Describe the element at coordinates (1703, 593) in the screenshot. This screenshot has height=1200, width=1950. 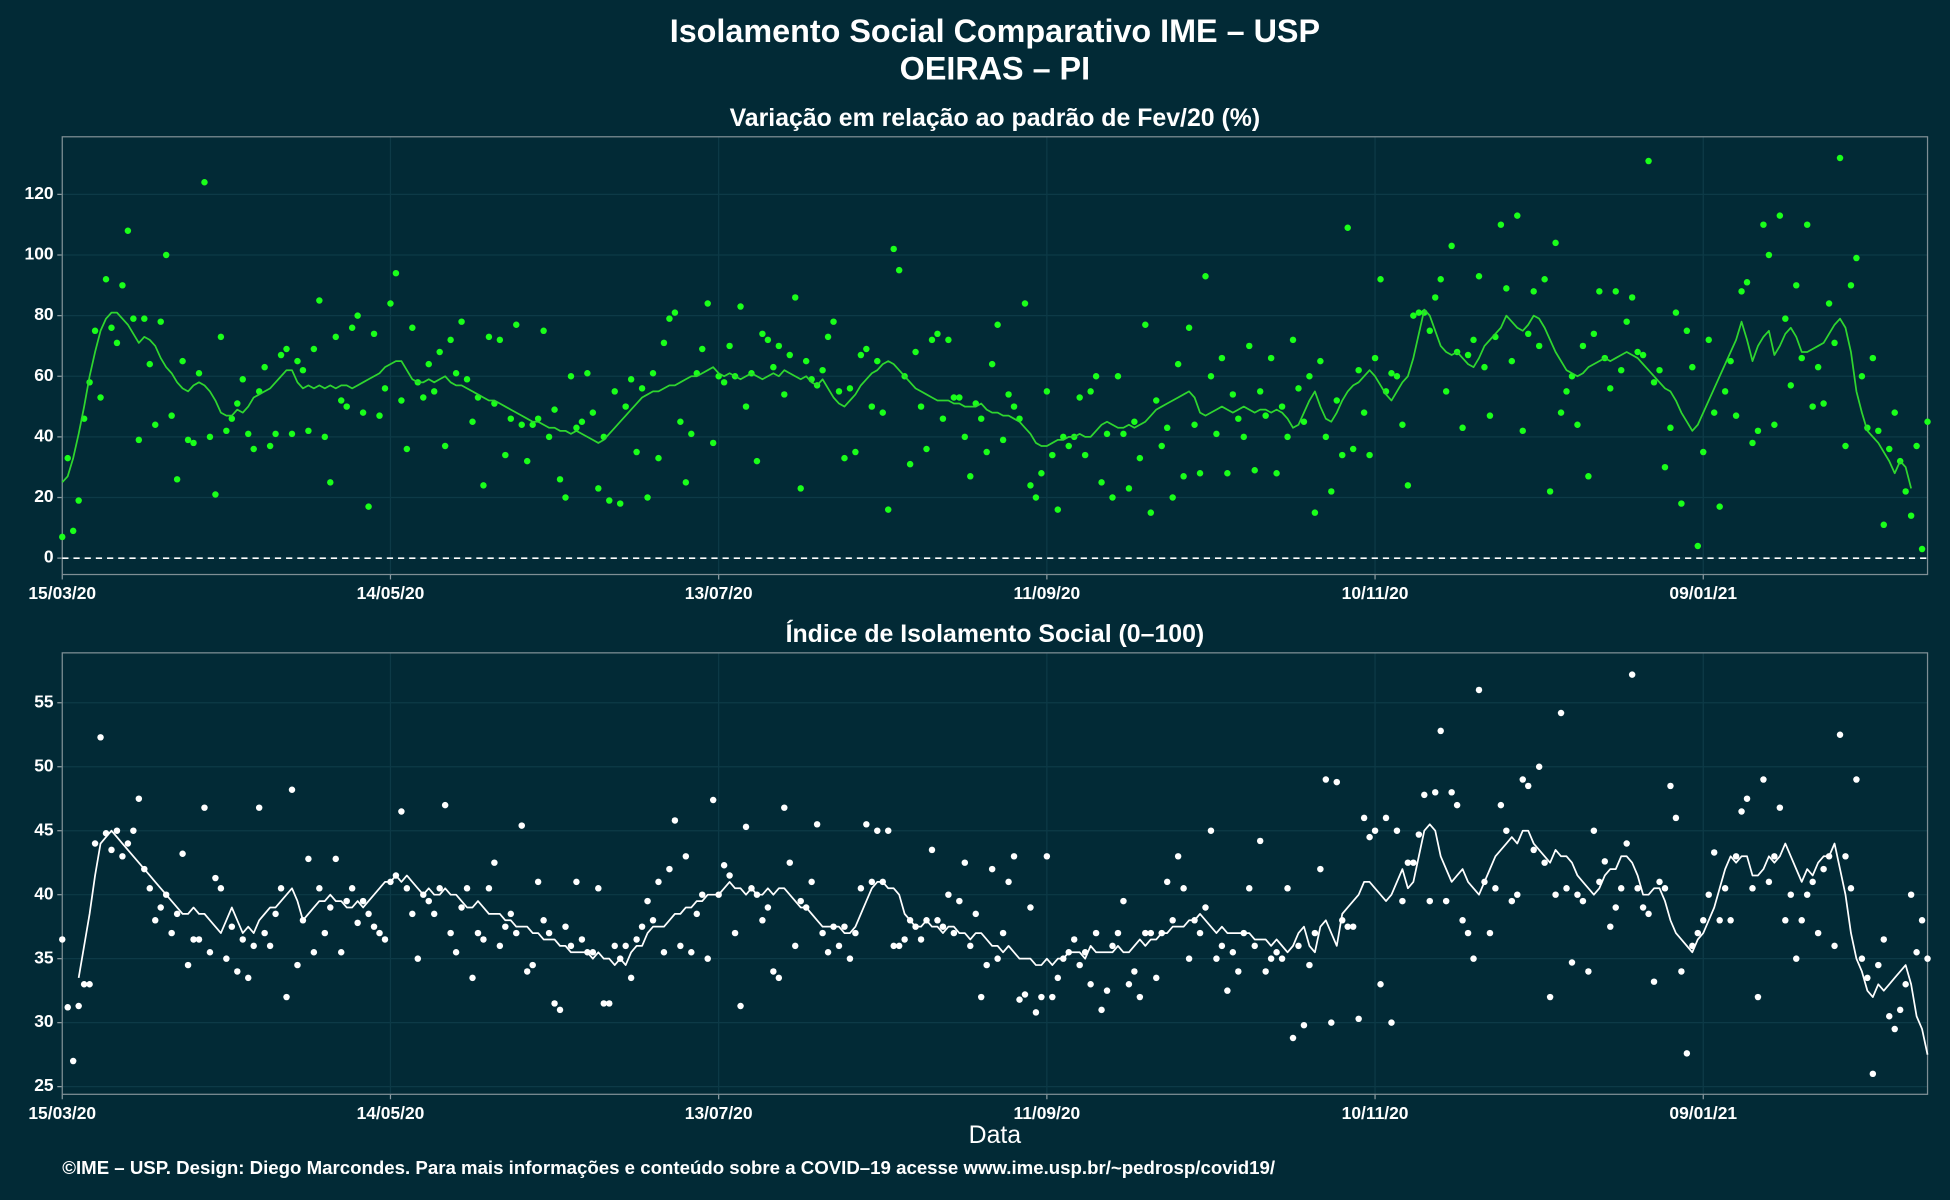
I see `x-tick-label: 09/01/21` at that location.